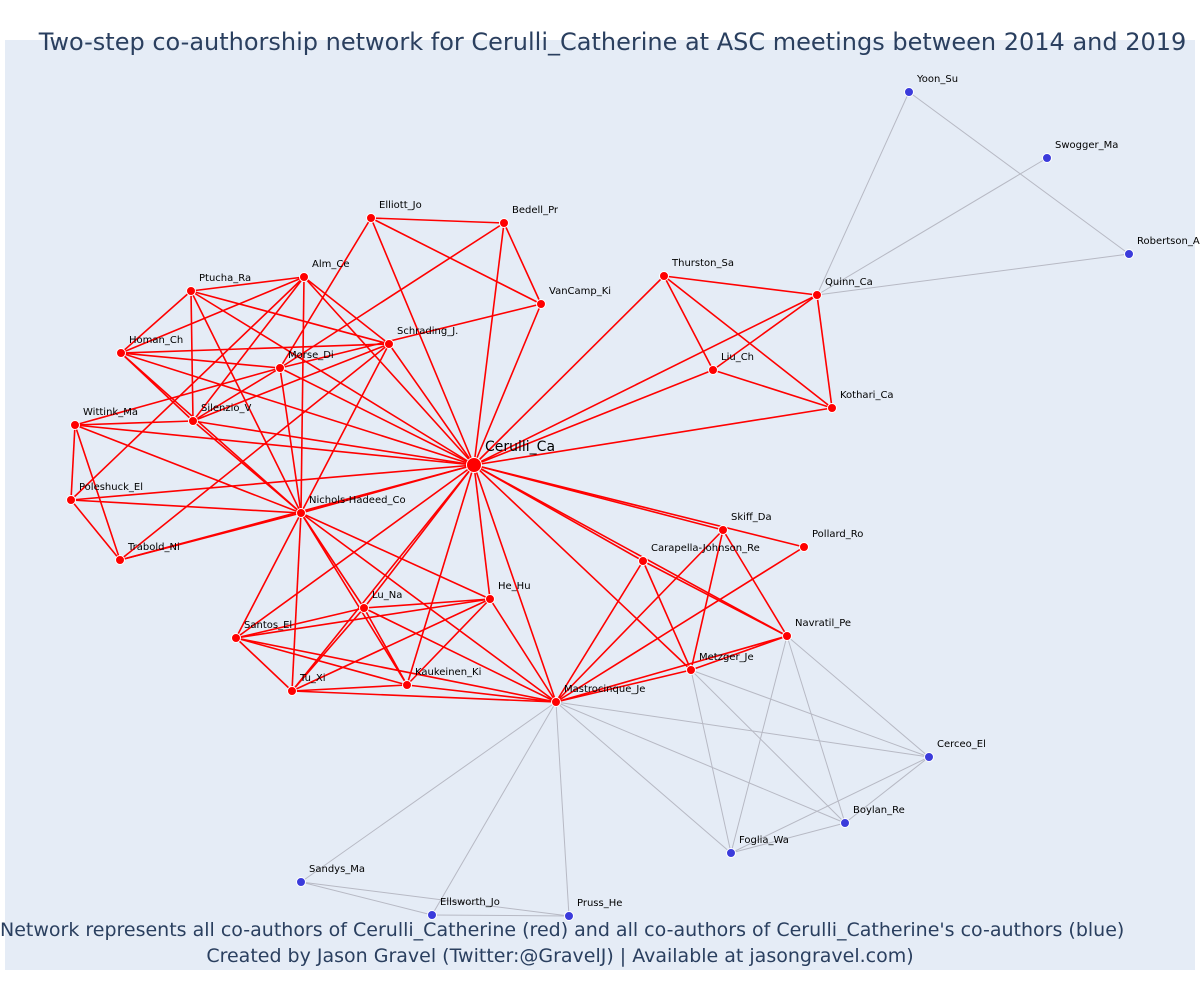 This screenshot has height=1000, width=1200. I want to click on node-Nichols-Hadeed_Co, so click(301, 513).